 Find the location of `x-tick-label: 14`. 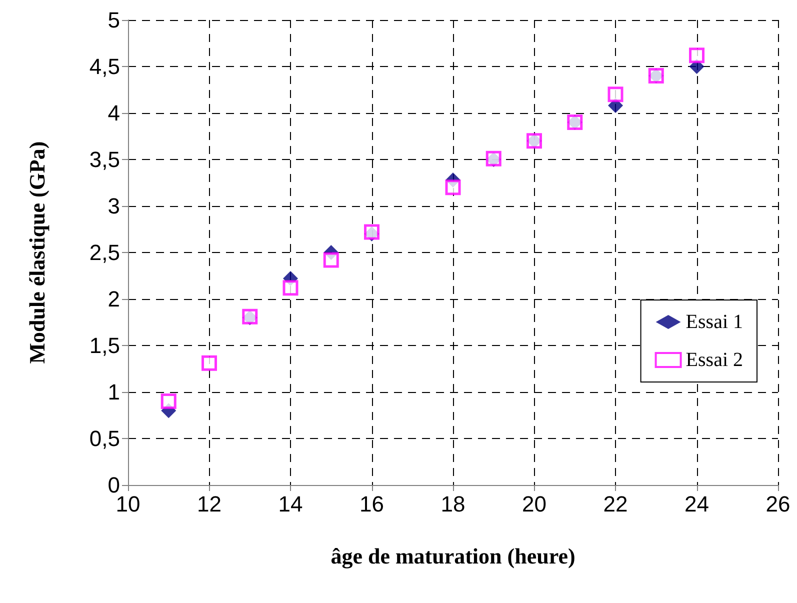

x-tick-label: 14 is located at coordinates (290, 504).